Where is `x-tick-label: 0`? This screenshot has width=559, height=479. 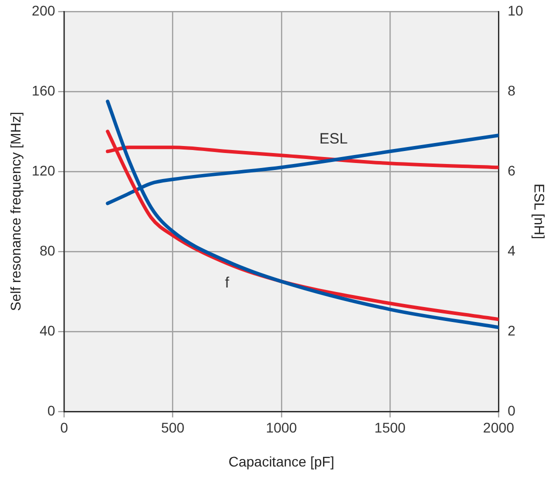
x-tick-label: 0 is located at coordinates (64, 428).